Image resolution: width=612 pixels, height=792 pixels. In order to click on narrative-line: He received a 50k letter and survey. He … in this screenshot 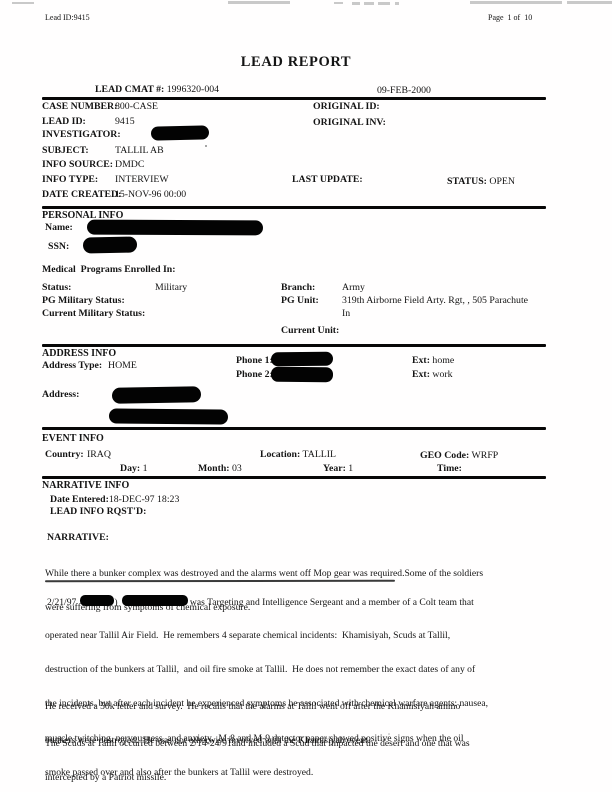, I will do `click(253, 706)`.